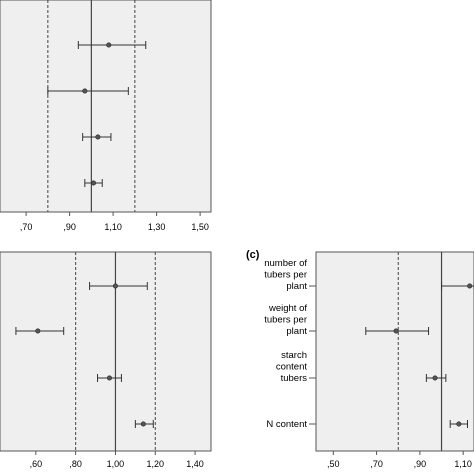 Image resolution: width=474 pixels, height=474 pixels. What do you see at coordinates (155, 464) in the screenshot?
I see `x-tick-label: 1,20` at bounding box center [155, 464].